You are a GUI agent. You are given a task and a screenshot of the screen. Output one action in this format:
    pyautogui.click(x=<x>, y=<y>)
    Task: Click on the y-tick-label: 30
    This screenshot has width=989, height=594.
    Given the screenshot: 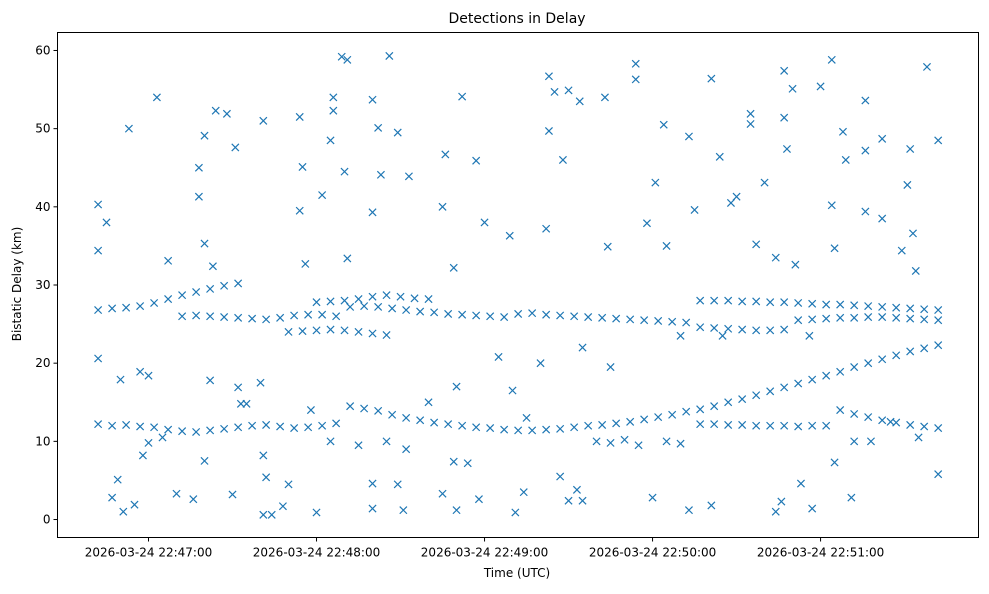 What is the action you would take?
    pyautogui.click(x=42, y=285)
    